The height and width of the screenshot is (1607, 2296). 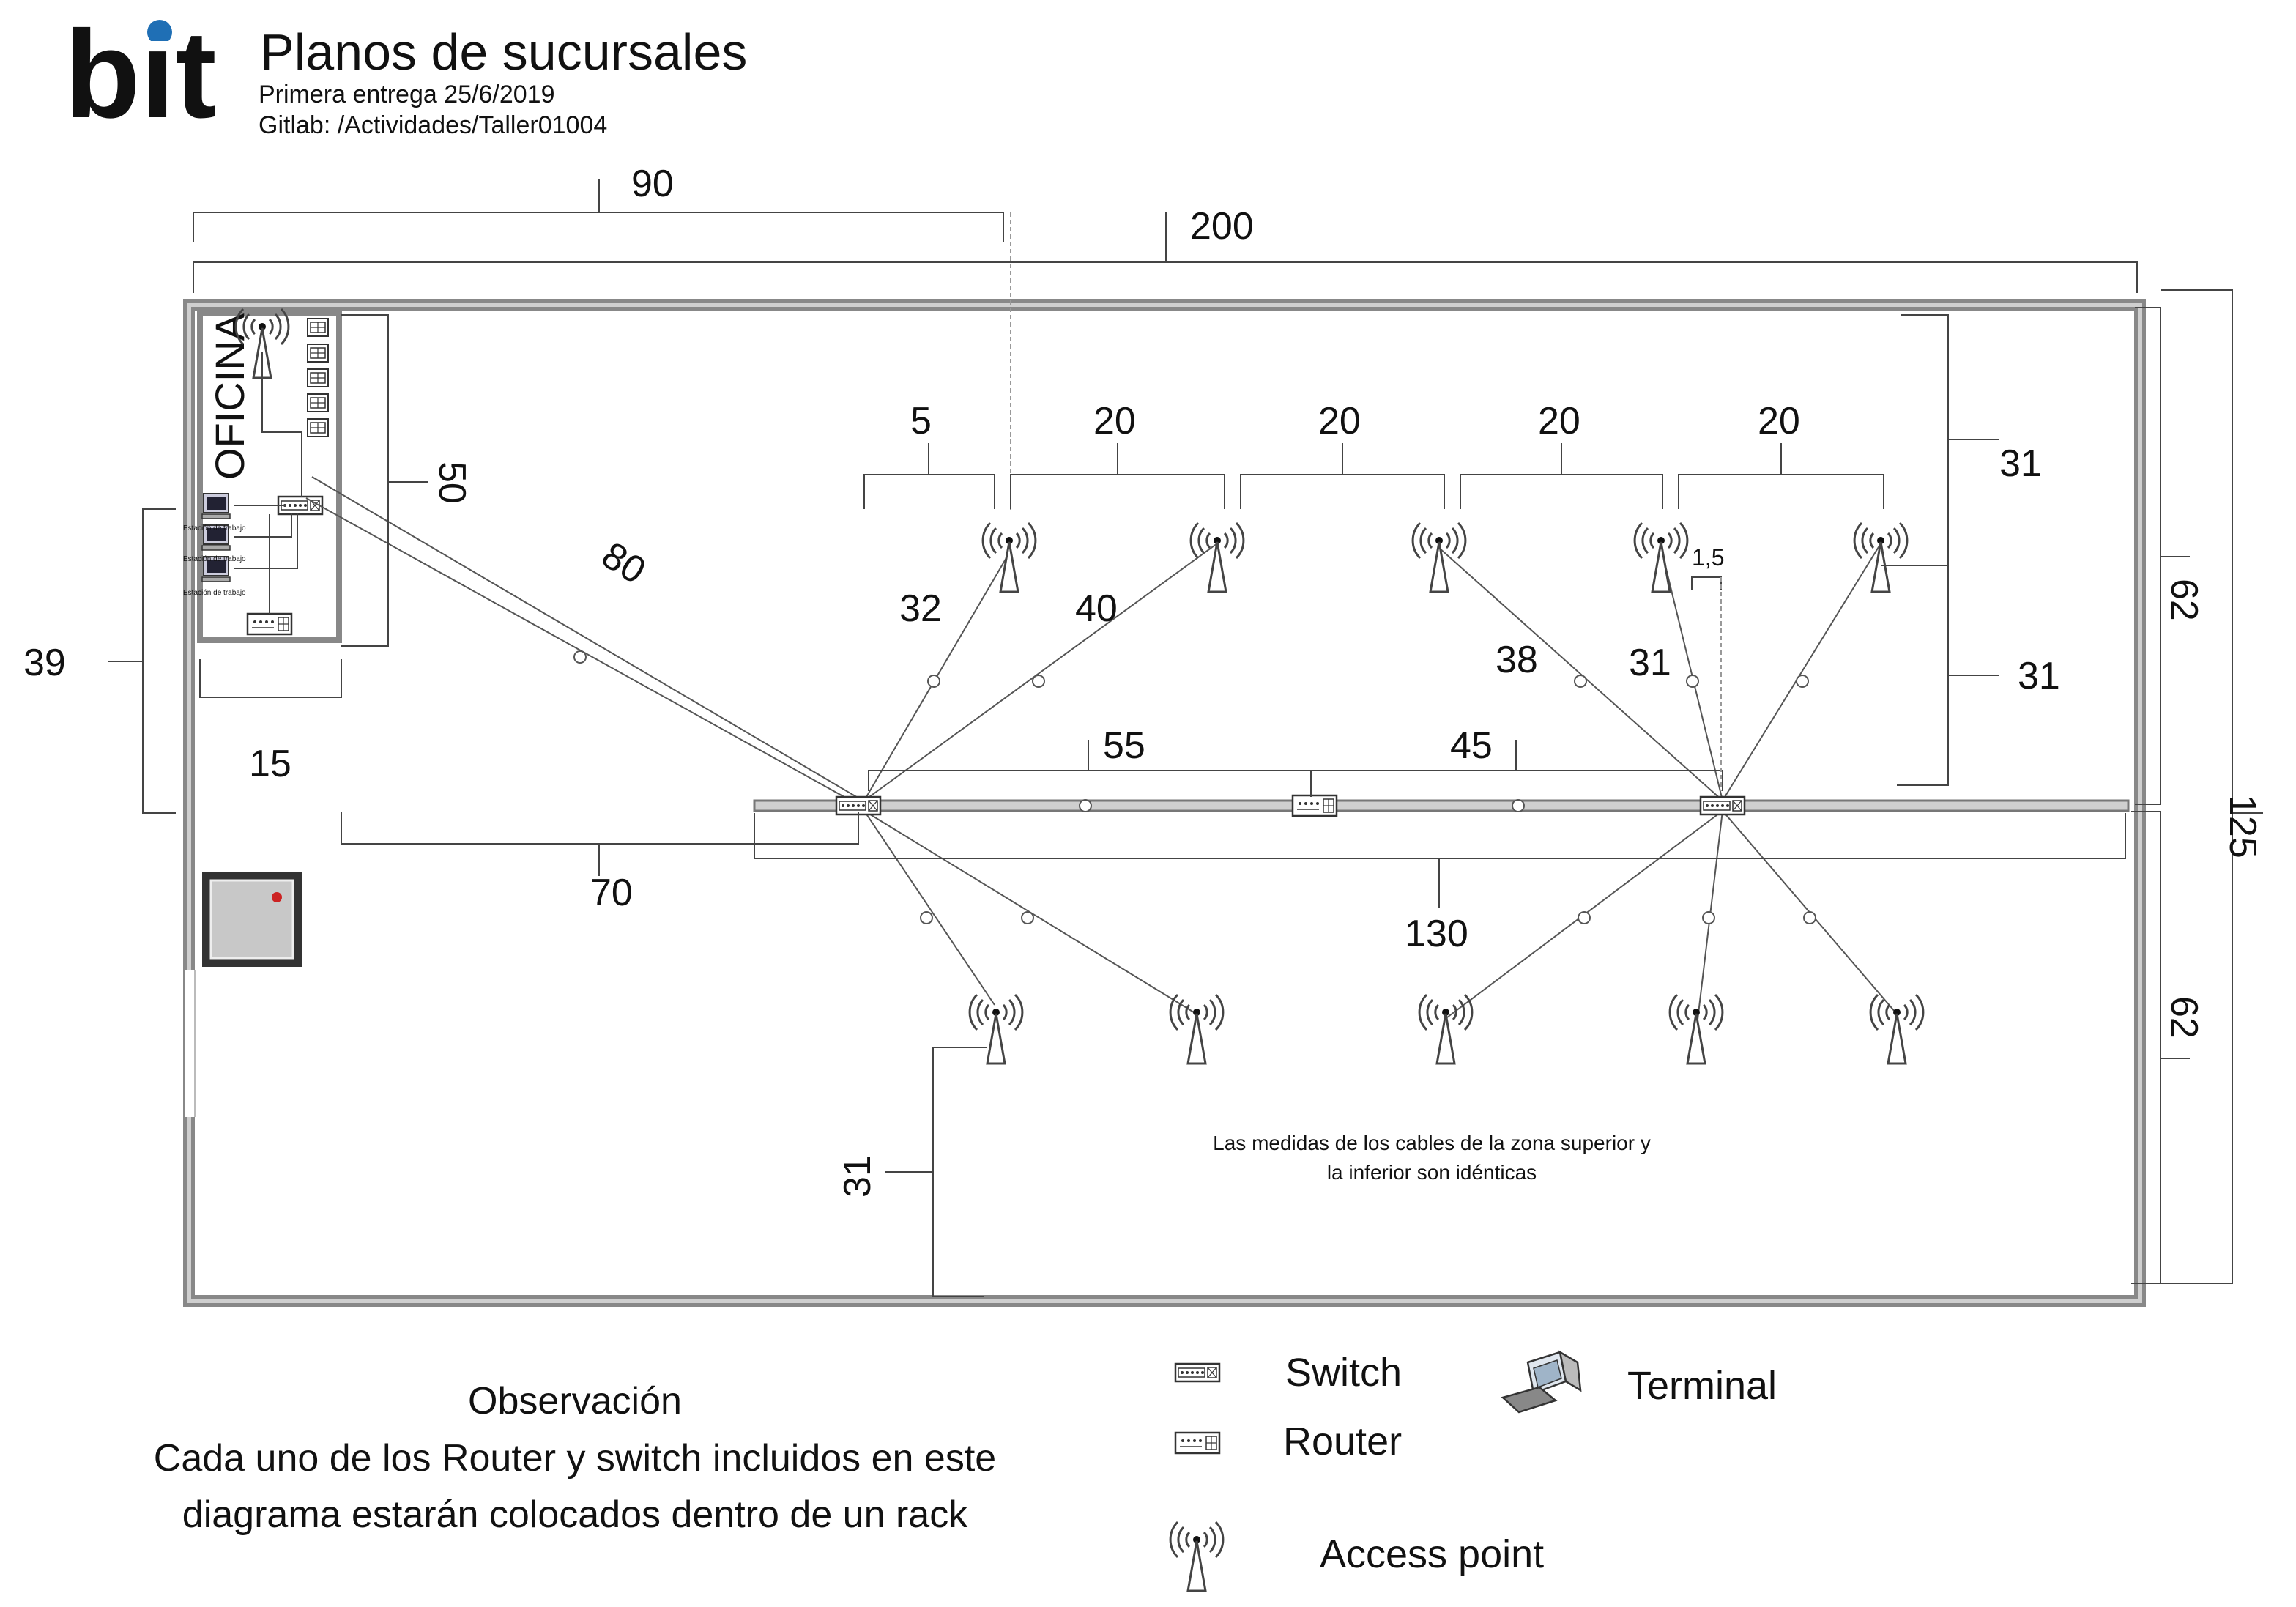 What do you see at coordinates (1471, 745) in the screenshot?
I see `dim-45: 45` at bounding box center [1471, 745].